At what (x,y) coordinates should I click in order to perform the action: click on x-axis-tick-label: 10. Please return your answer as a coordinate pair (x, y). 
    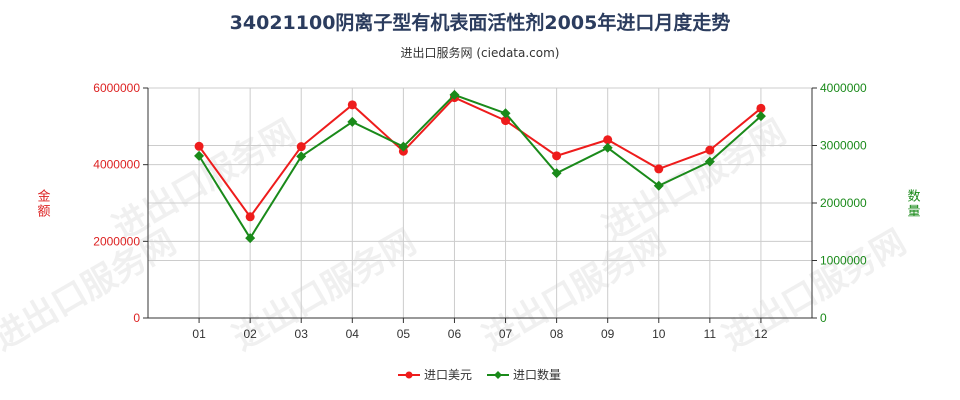
    Looking at the image, I should click on (659, 334).